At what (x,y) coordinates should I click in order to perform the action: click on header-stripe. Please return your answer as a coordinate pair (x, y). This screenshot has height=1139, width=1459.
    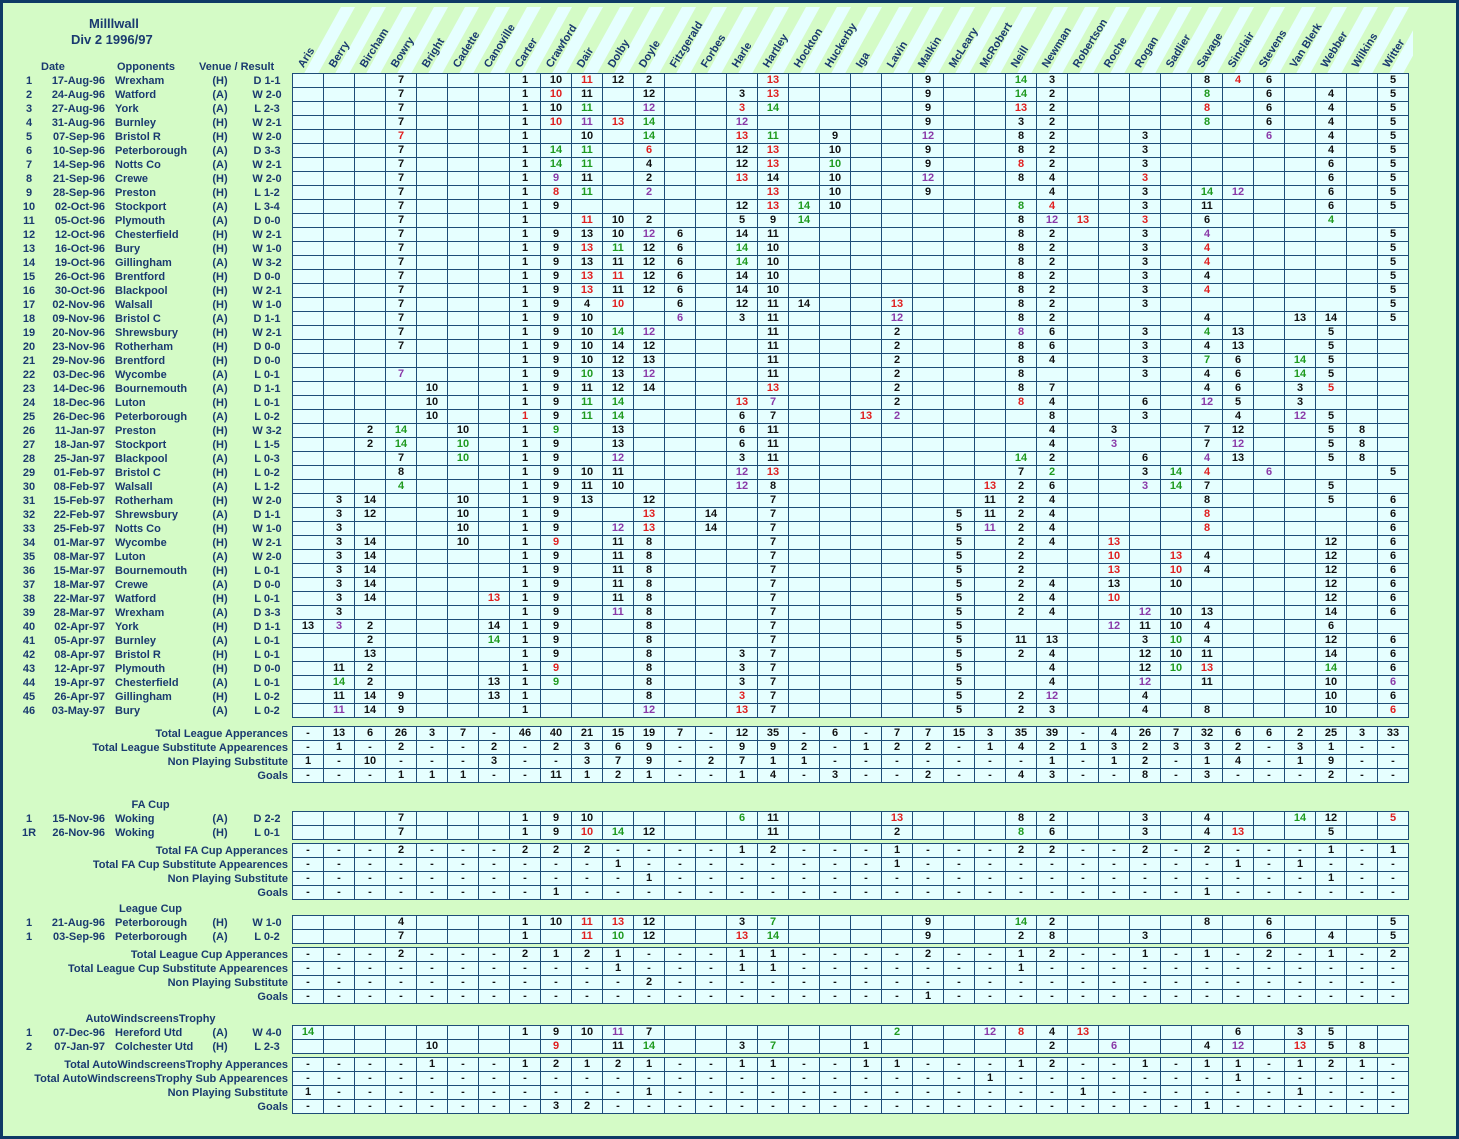
    Looking at the image, I should click on (669, 43).